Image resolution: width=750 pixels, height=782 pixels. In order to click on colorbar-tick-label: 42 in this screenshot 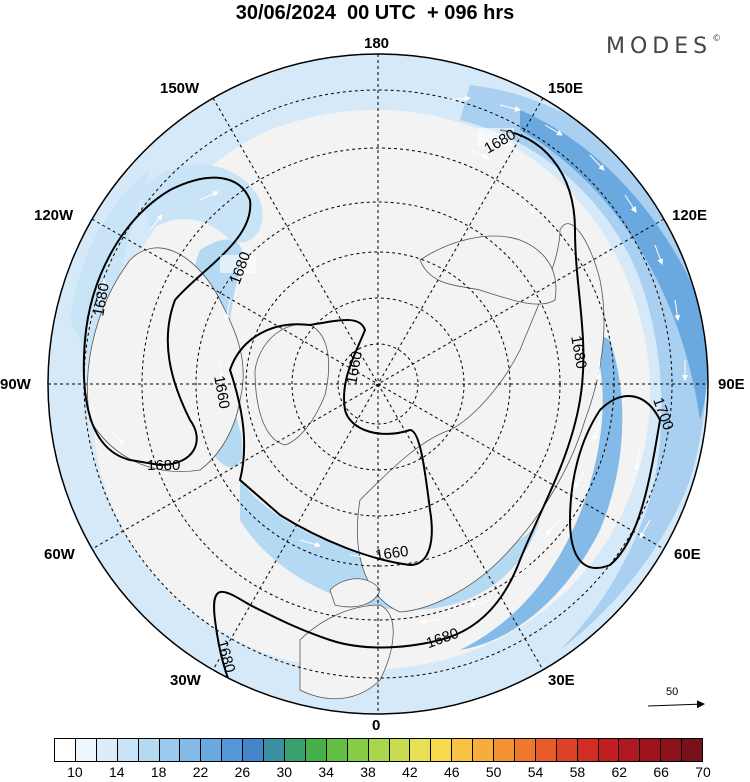, I will do `click(410, 772)`.